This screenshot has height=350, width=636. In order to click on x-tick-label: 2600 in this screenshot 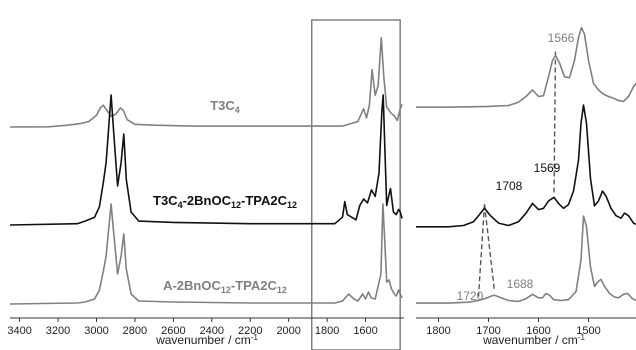, I will do `click(173, 331)`.